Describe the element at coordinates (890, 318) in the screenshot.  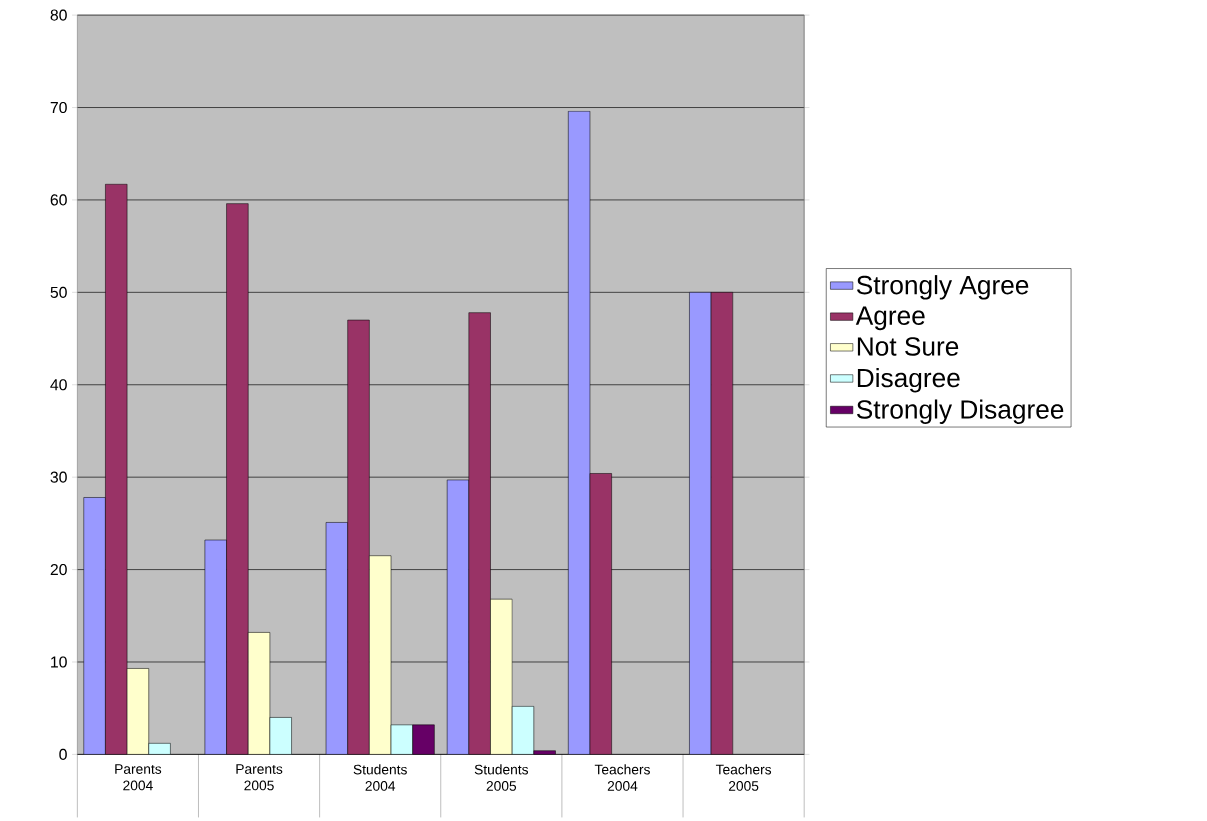
I see `legend-label: Agree` at that location.